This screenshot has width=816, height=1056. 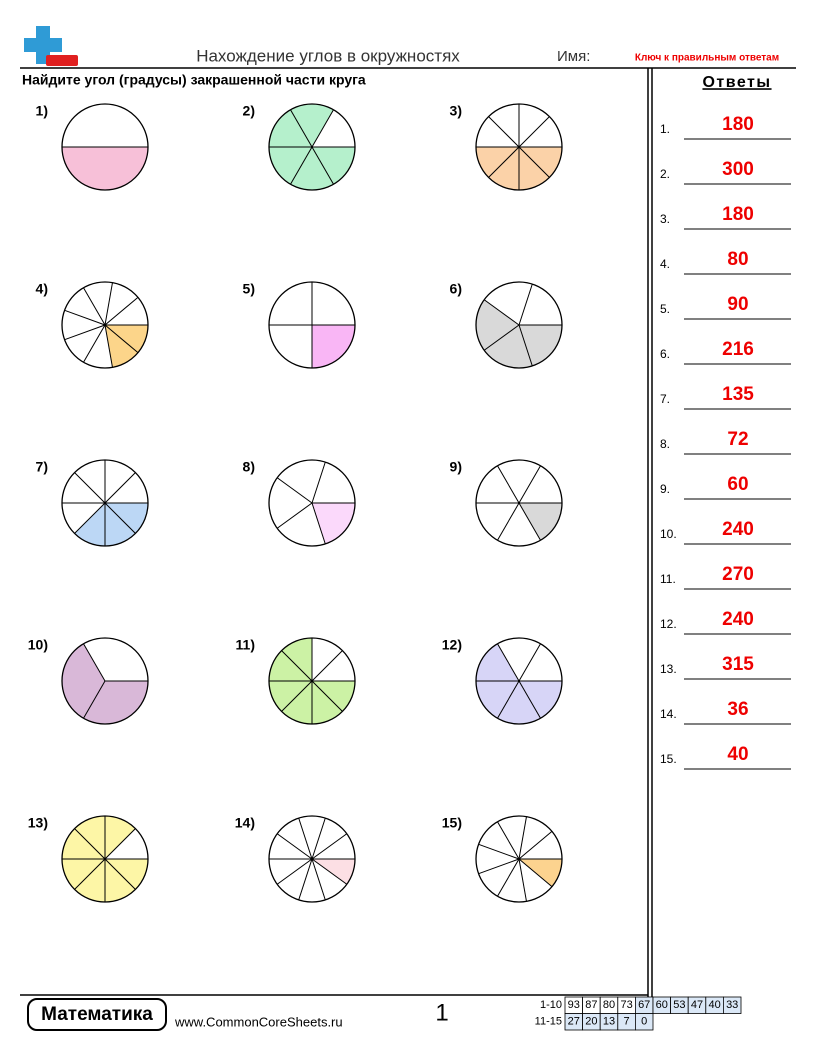 I want to click on answer-key: Ключ к правильным ответам, so click(x=707, y=58).